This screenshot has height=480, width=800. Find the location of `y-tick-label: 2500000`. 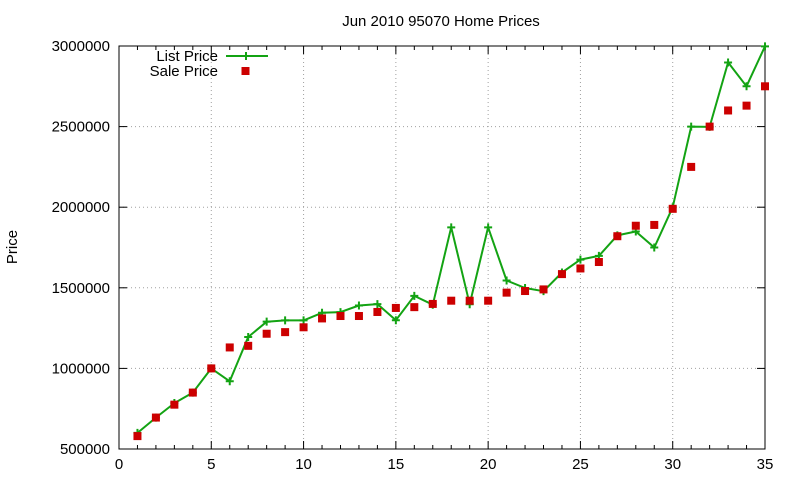

y-tick-label: 2500000 is located at coordinates (81, 127).